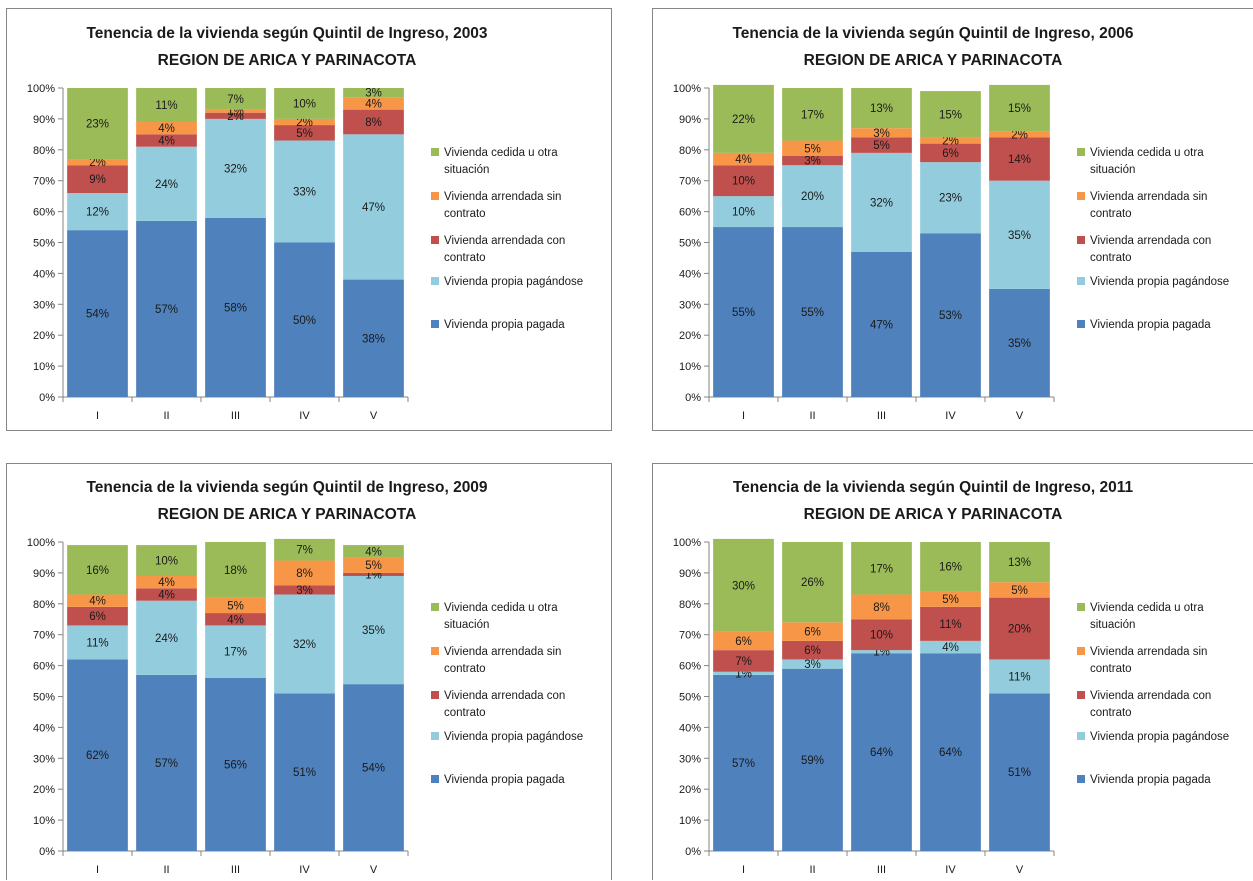 Image resolution: width=1253 pixels, height=881 pixels. What do you see at coordinates (501, 608) in the screenshot?
I see `legend-label: Vivienda cedida u otra` at bounding box center [501, 608].